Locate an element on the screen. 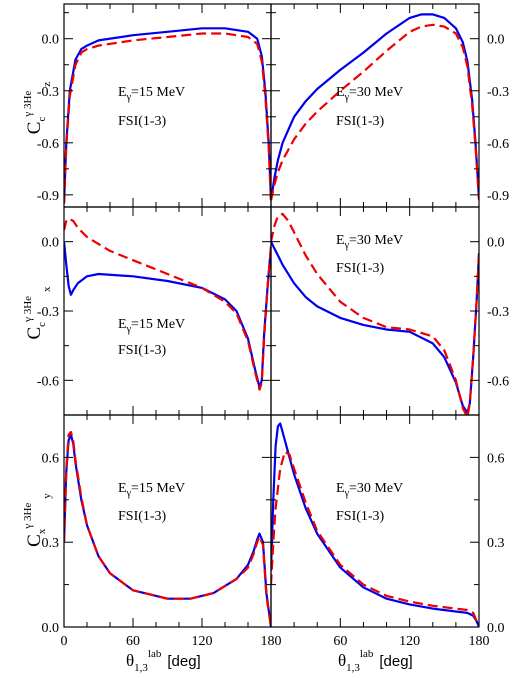 Image resolution: width=514 pixels, height=678 pixels. y-axis-label-row2: Cxγ 3Hey is located at coordinates (37, 520).